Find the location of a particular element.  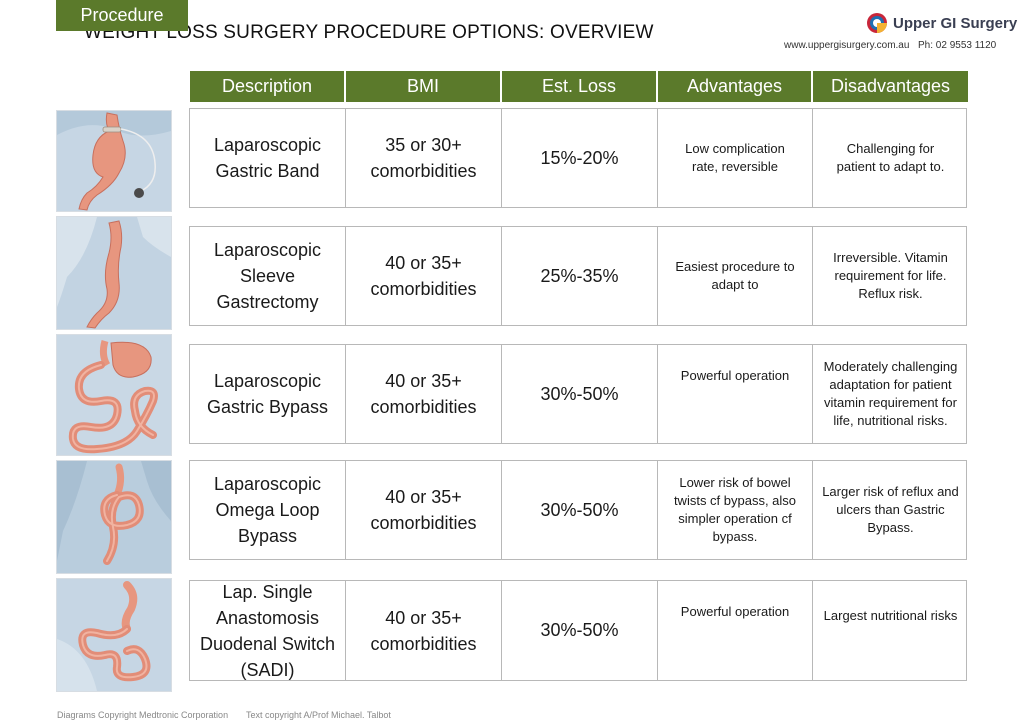

est-loss-cell: 15%-20% is located at coordinates (580, 158).